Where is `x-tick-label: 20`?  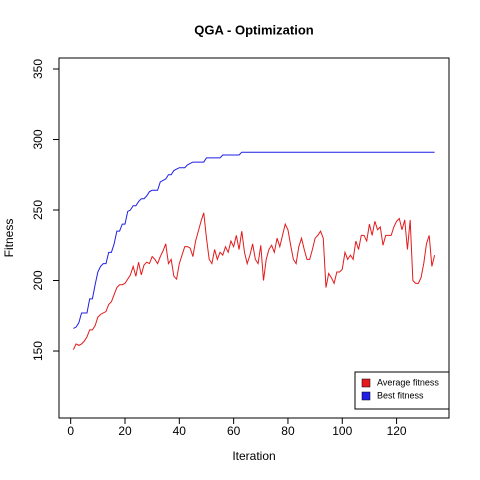 x-tick-label: 20 is located at coordinates (125, 431).